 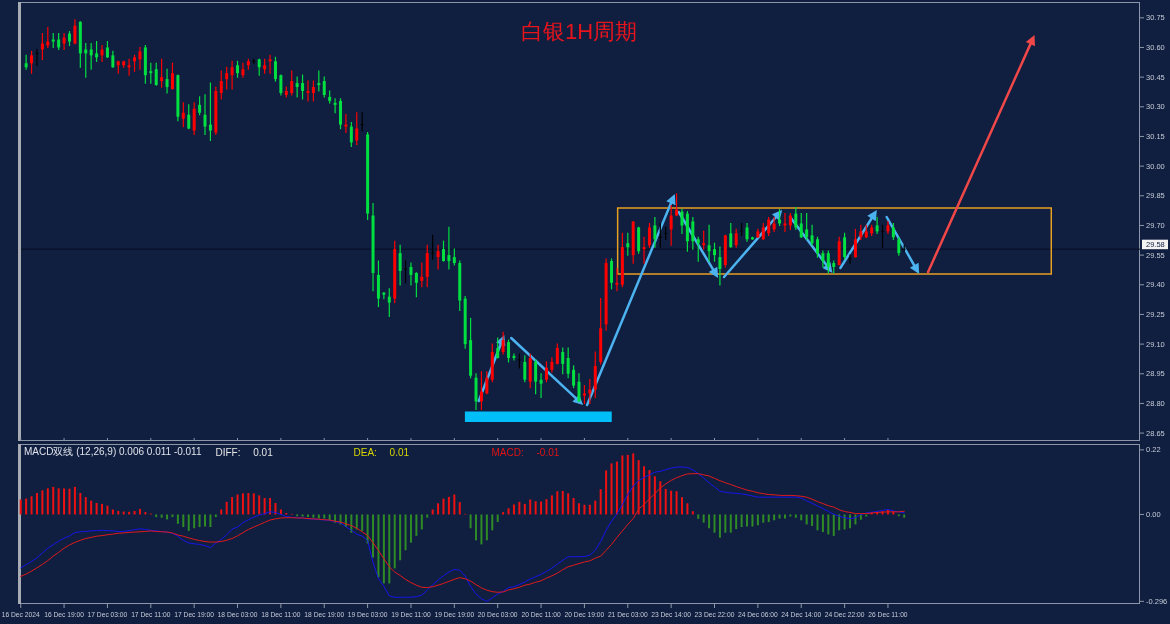 I want to click on annotation: DEA: 0.01, so click(x=381, y=452).